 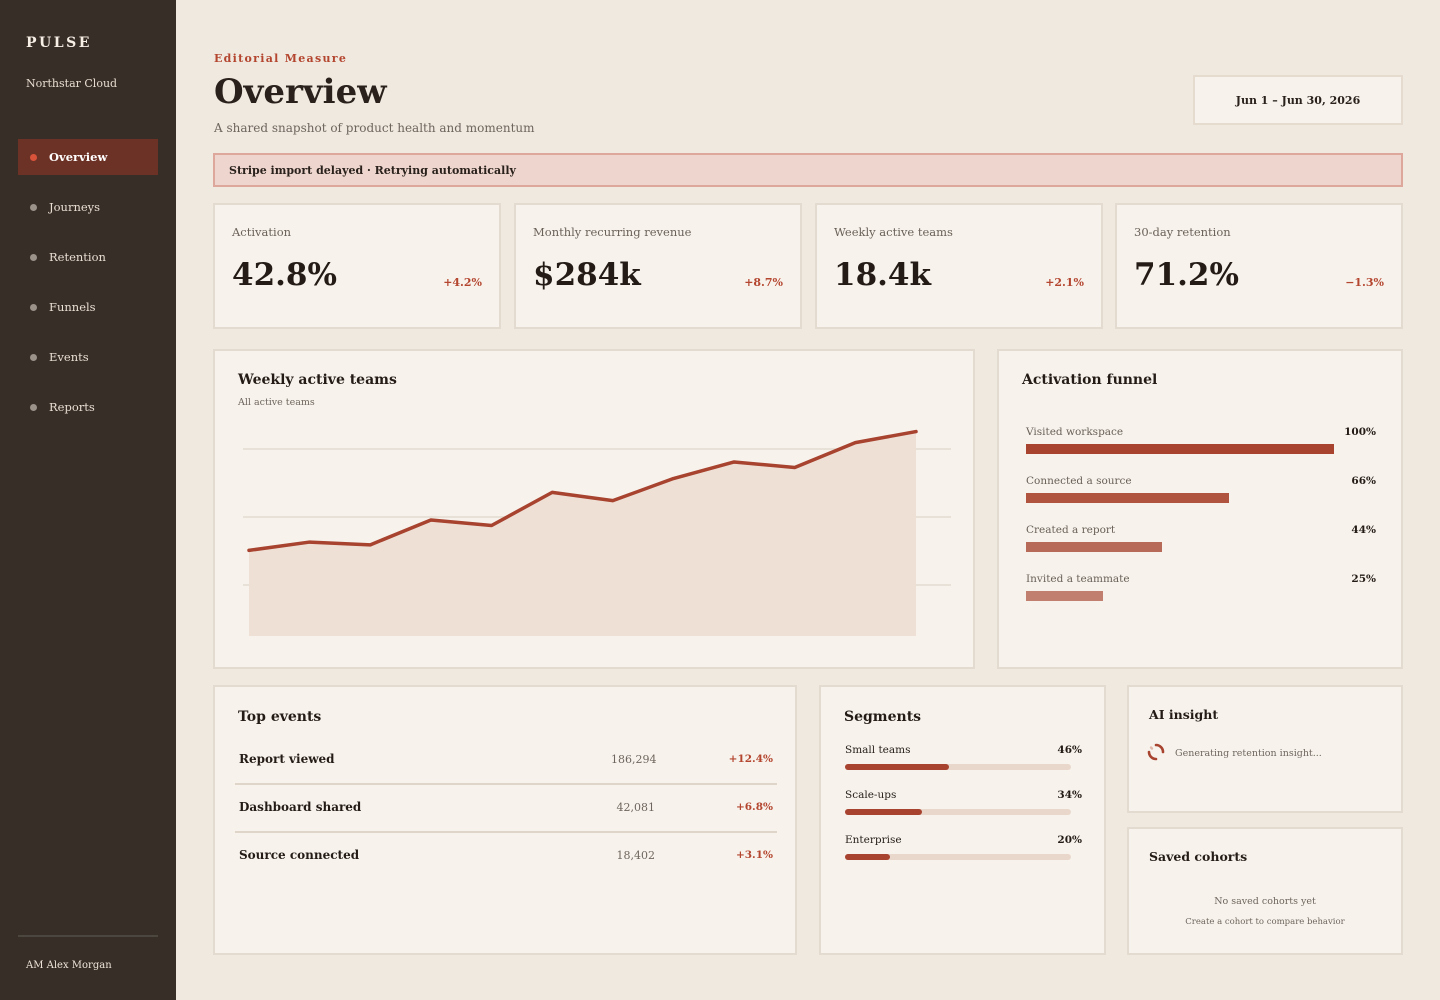 What do you see at coordinates (88, 936) in the screenshot?
I see `sidebar-divider` at bounding box center [88, 936].